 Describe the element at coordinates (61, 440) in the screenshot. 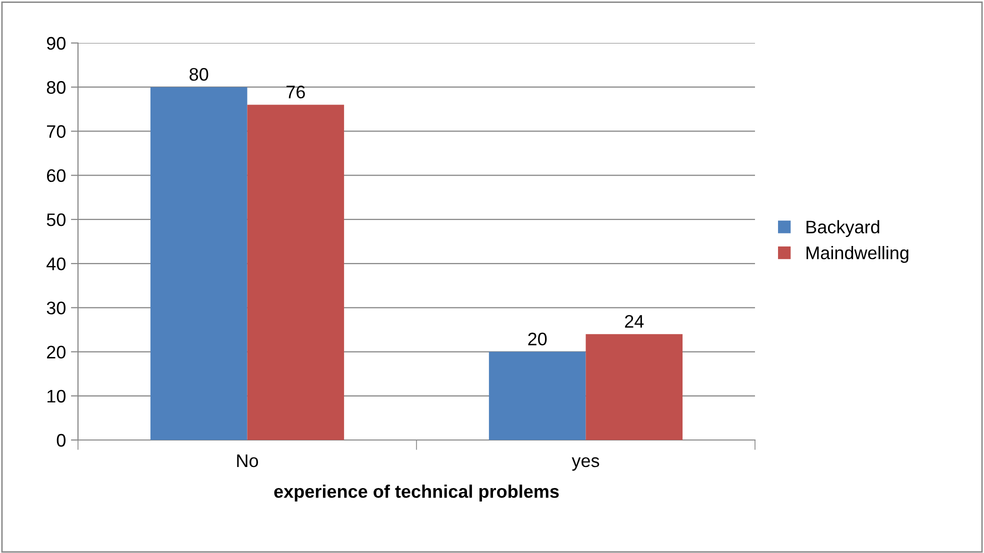

I see `y-tick-label: 0` at that location.